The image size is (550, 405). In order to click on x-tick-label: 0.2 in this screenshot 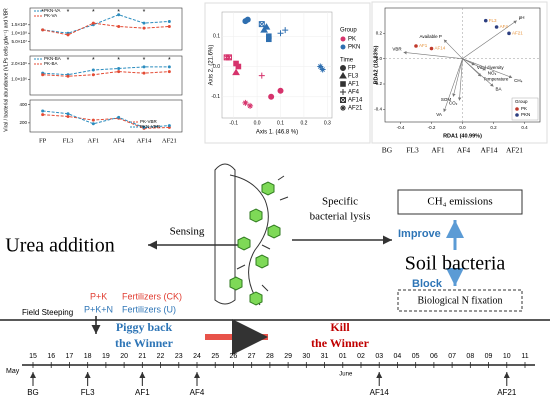, I will do `click(493, 127)`.